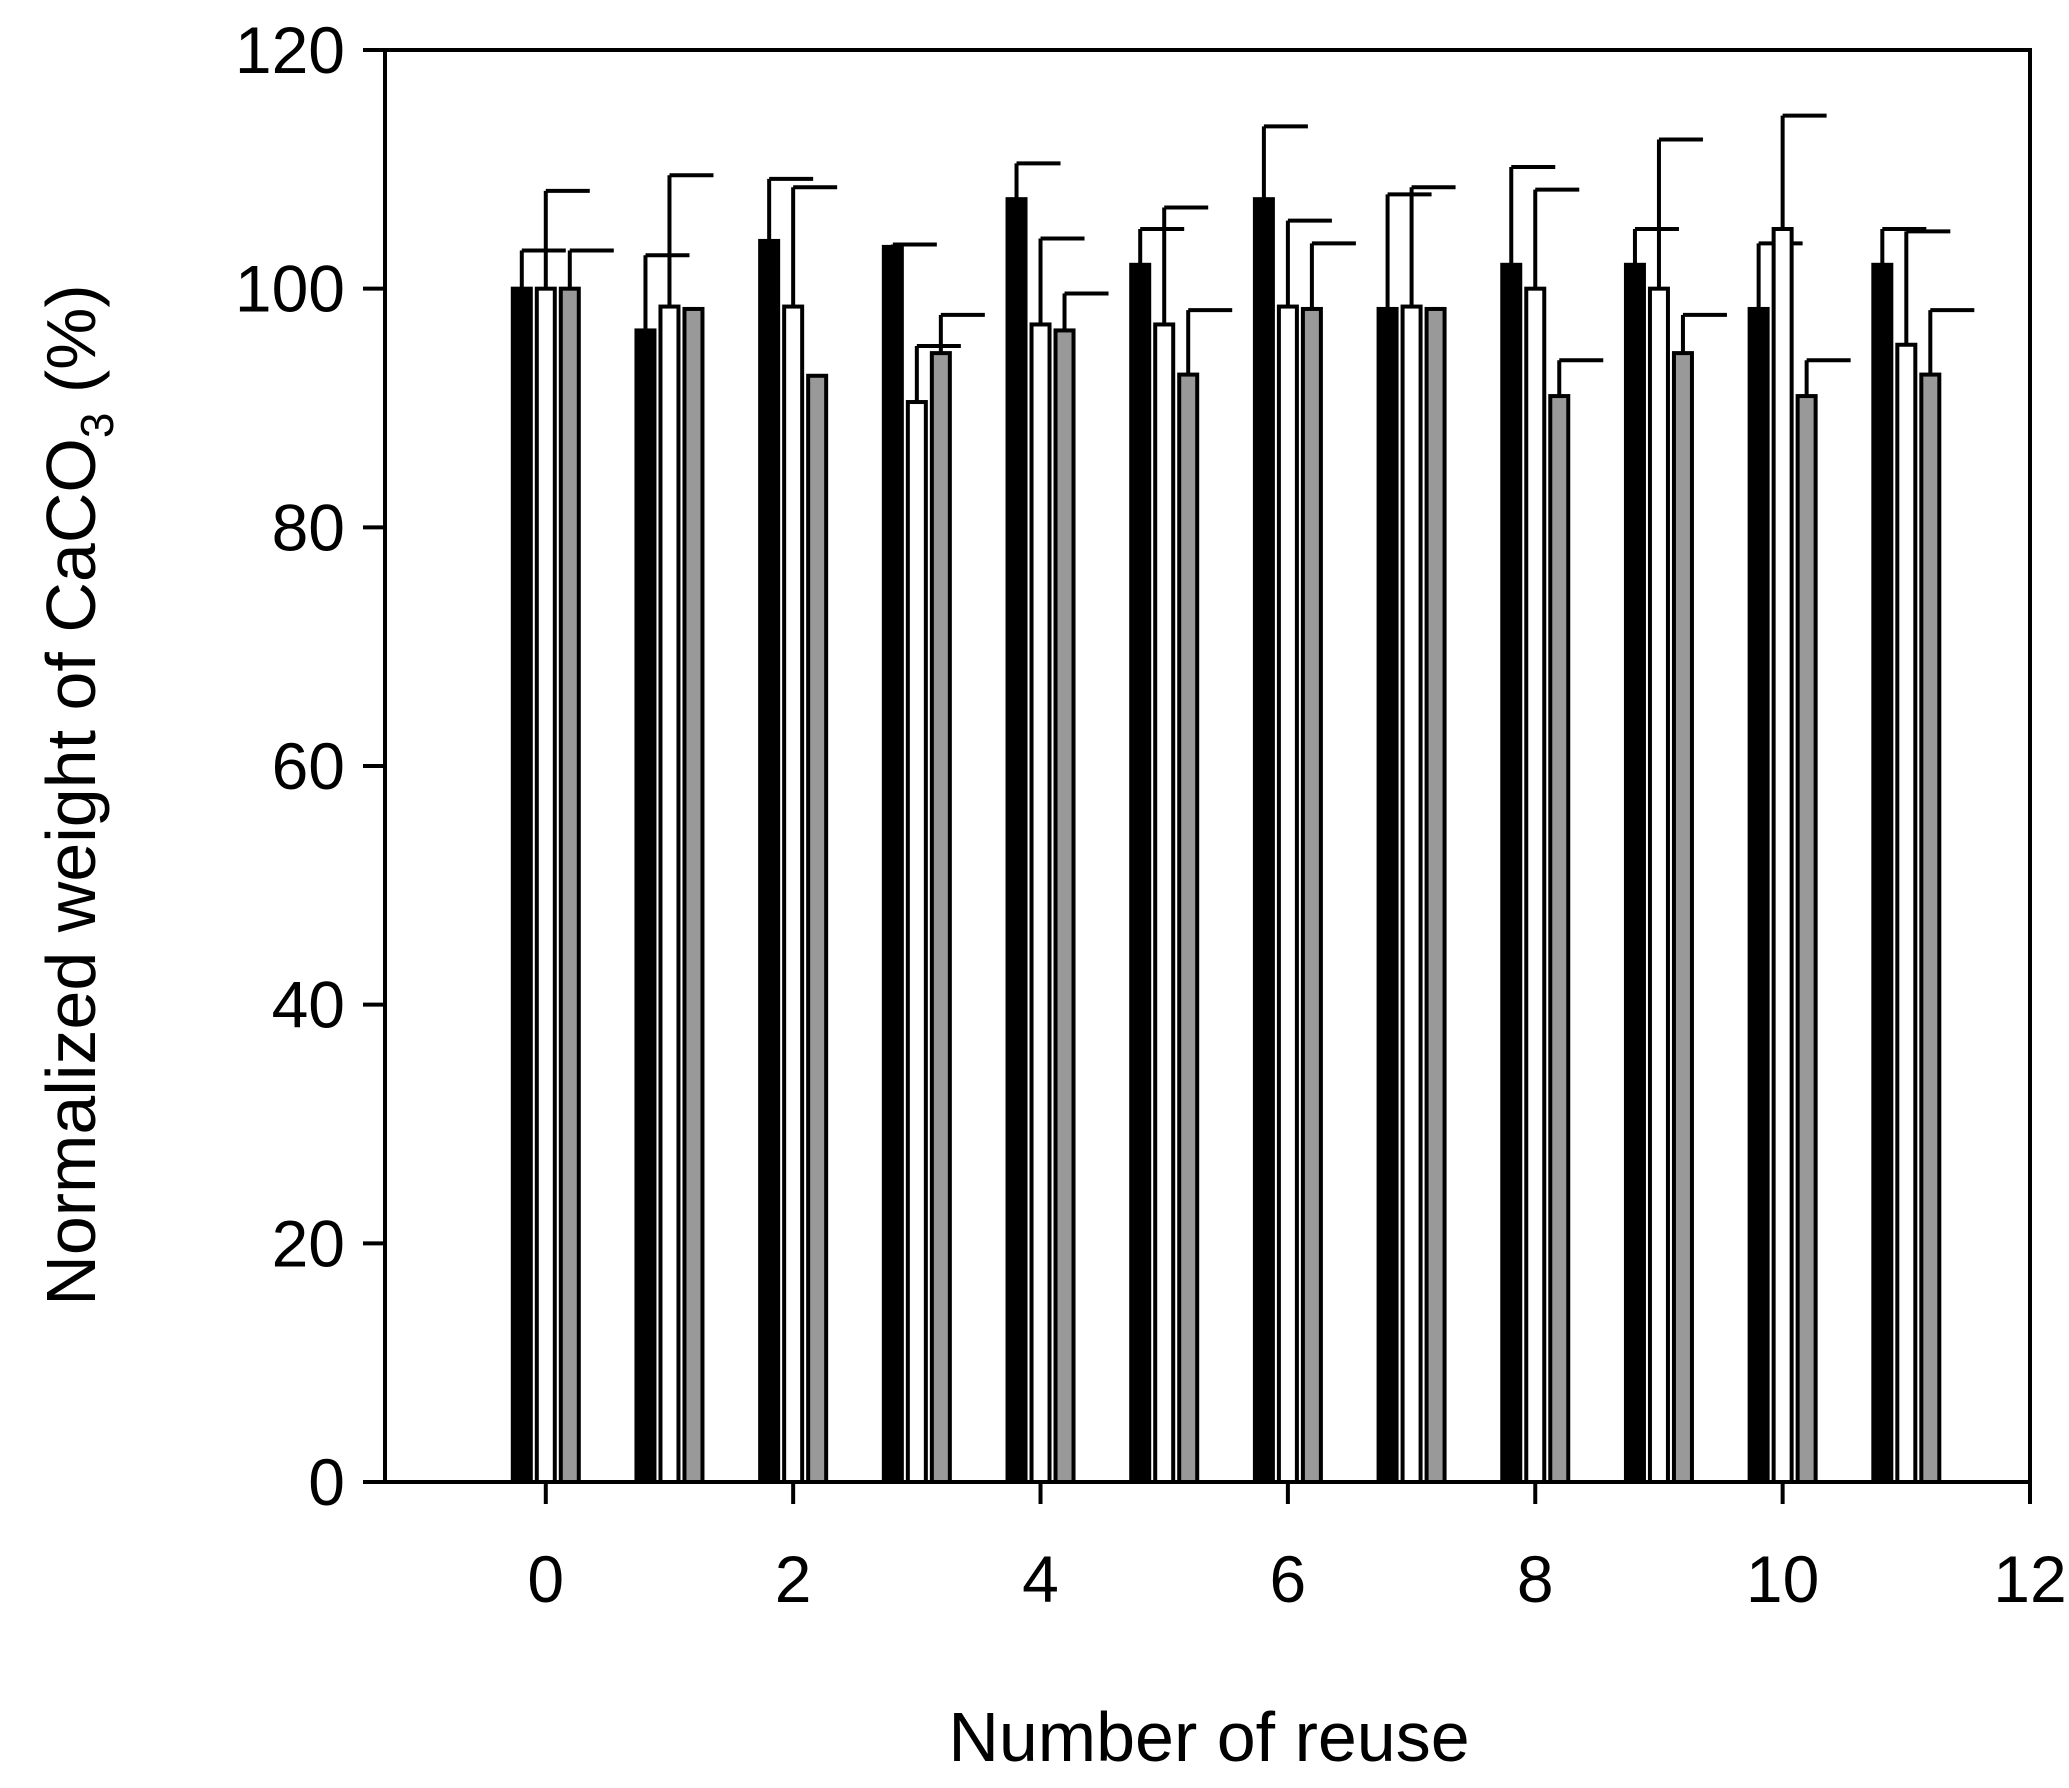 This screenshot has height=1788, width=2069. I want to click on y-axis-title-unit: (%), so click(71, 348).